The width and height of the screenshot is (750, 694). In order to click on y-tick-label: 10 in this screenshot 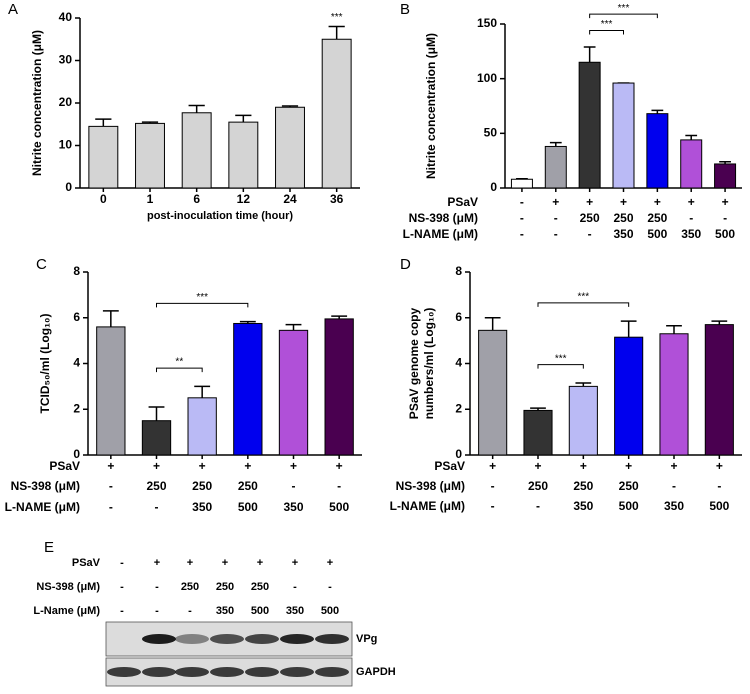, I will do `click(66, 145)`.